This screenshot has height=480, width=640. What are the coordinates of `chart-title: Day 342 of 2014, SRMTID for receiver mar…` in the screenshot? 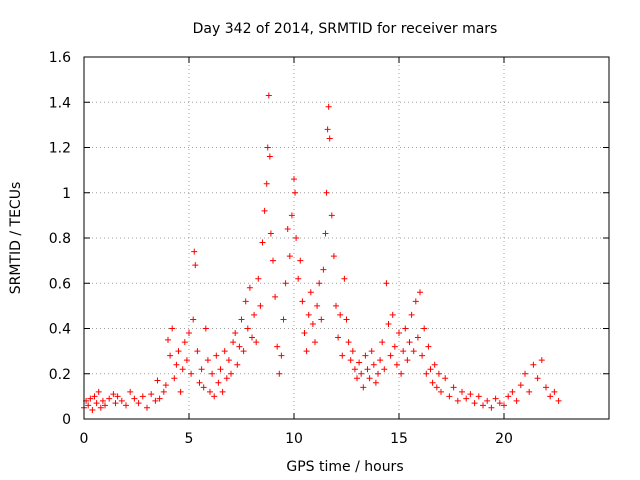 It's located at (345, 29).